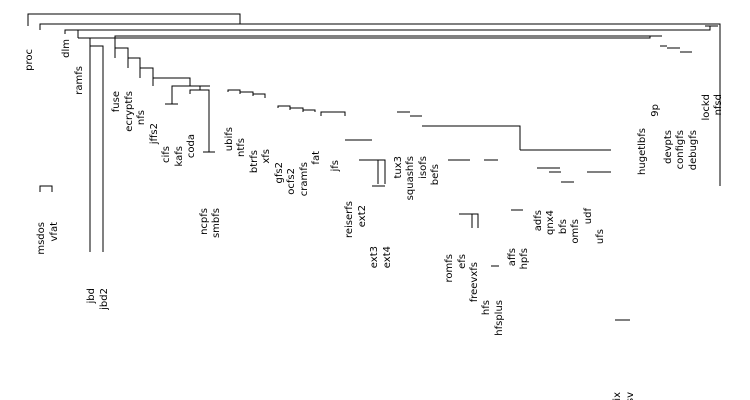  What do you see at coordinates (435, 174) in the screenshot?
I see `leaf-label-befs: befs` at bounding box center [435, 174].